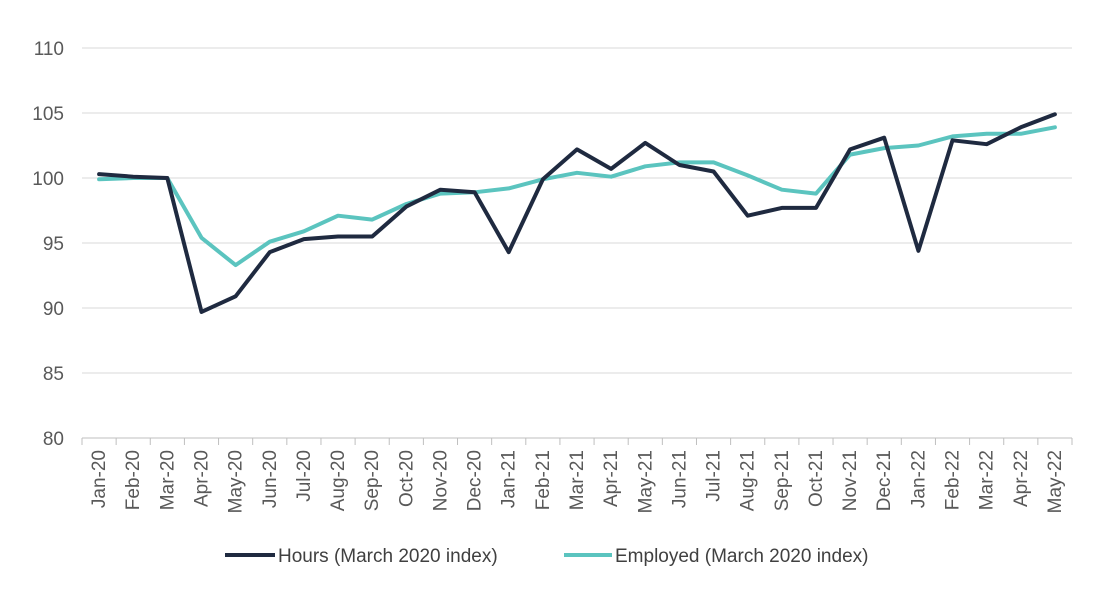 This screenshot has height=599, width=1114. I want to click on x-tick-label: Nov-20, so click(440, 480).